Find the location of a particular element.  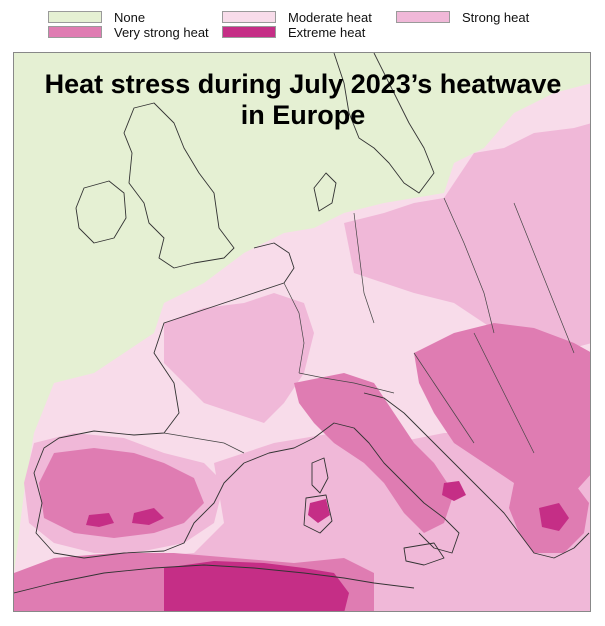

map-title-line2: in Europe is located at coordinates (303, 115).